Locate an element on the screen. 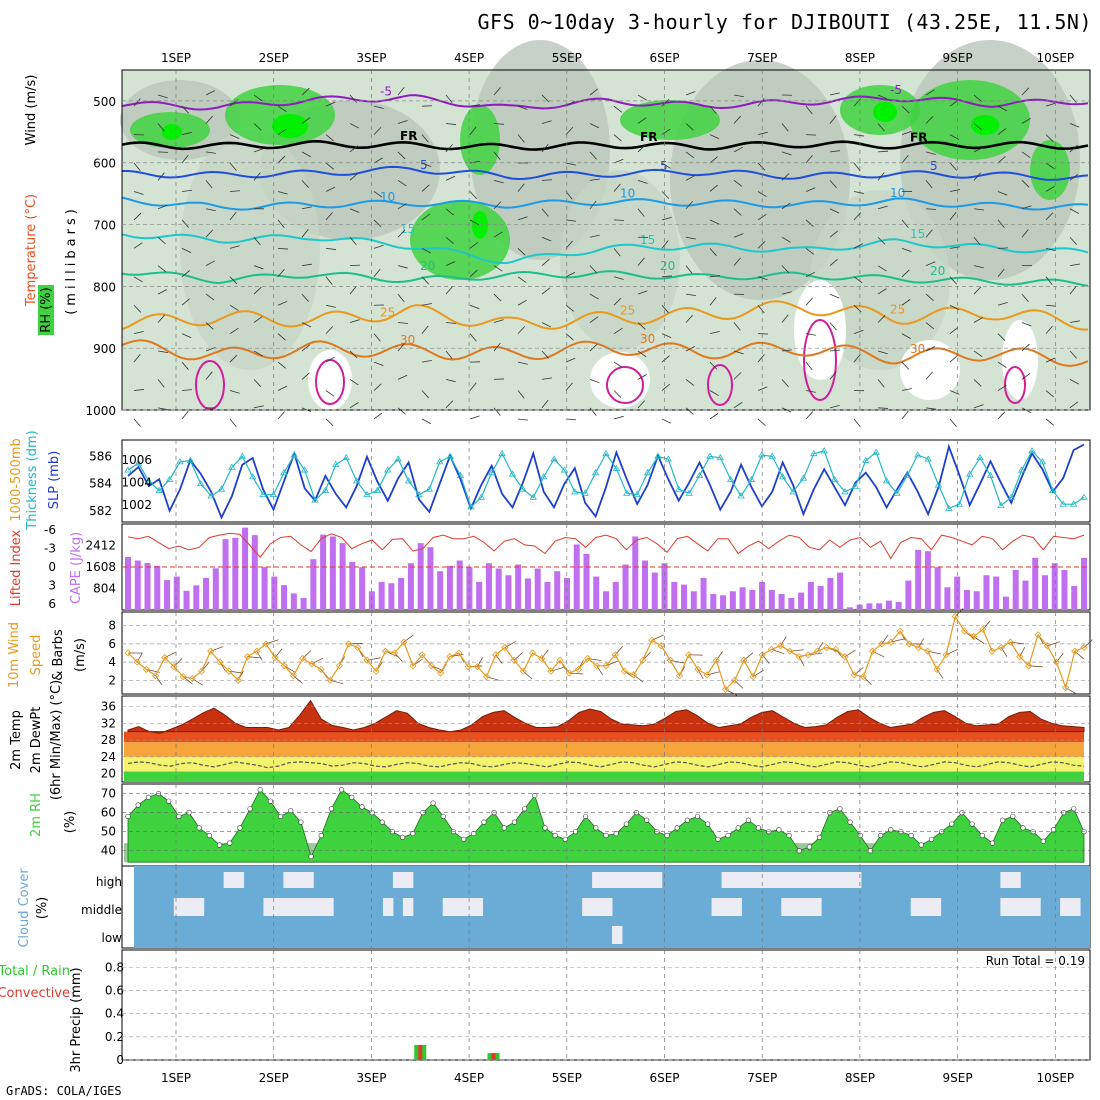 This screenshot has height=1100, width=1100. temp-tick: 28 is located at coordinates (108, 740).